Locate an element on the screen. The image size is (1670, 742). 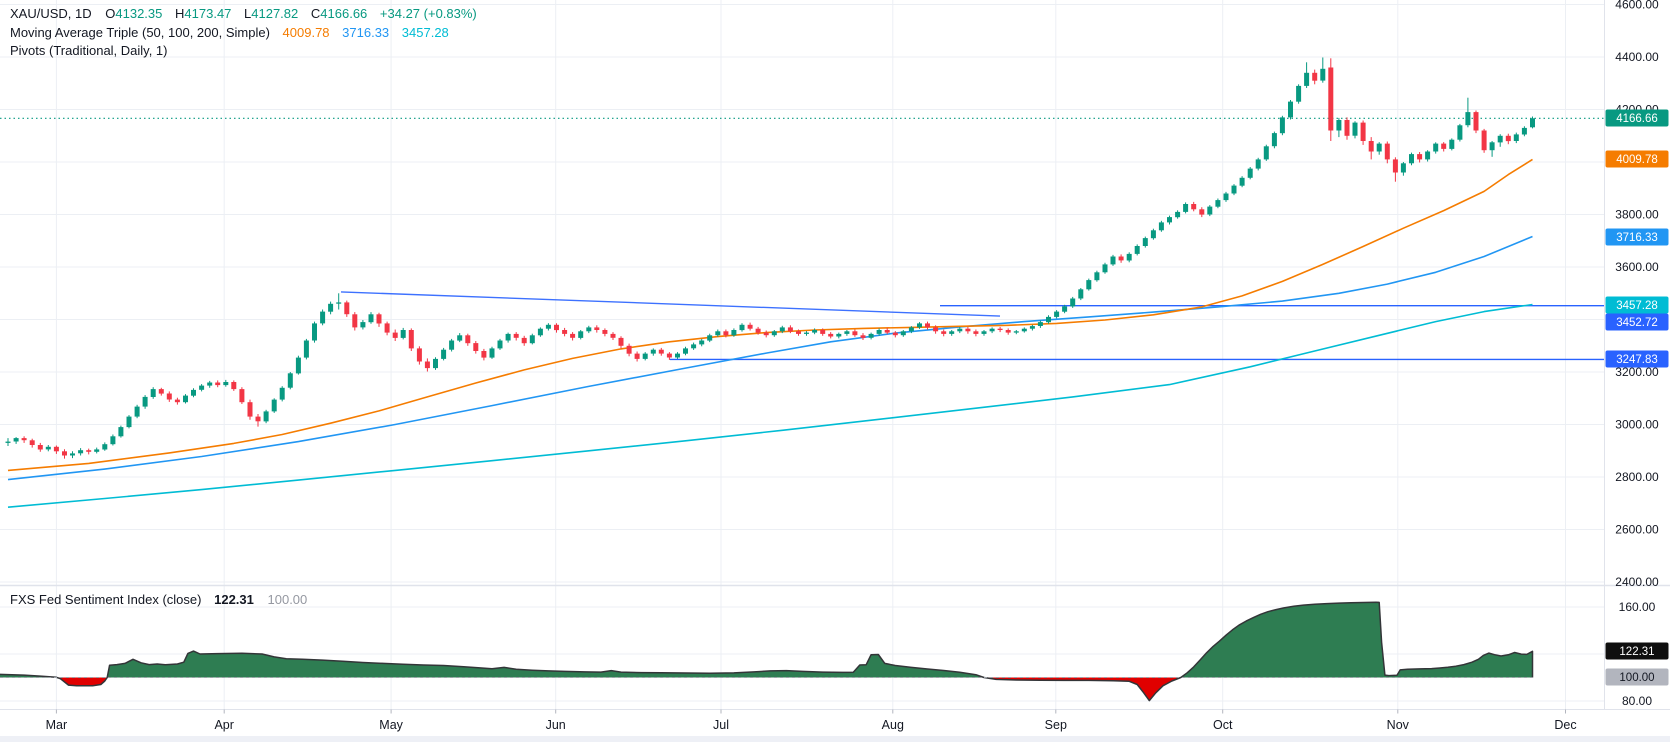
svg-text: Apr is located at coordinates (223, 725).